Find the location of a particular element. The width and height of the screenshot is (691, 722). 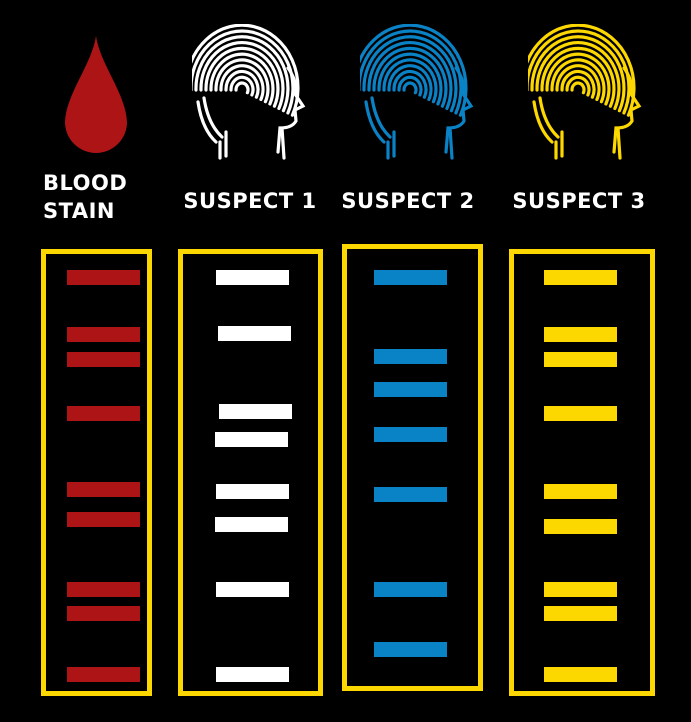

blood-drop-icon is located at coordinates (96, 94).